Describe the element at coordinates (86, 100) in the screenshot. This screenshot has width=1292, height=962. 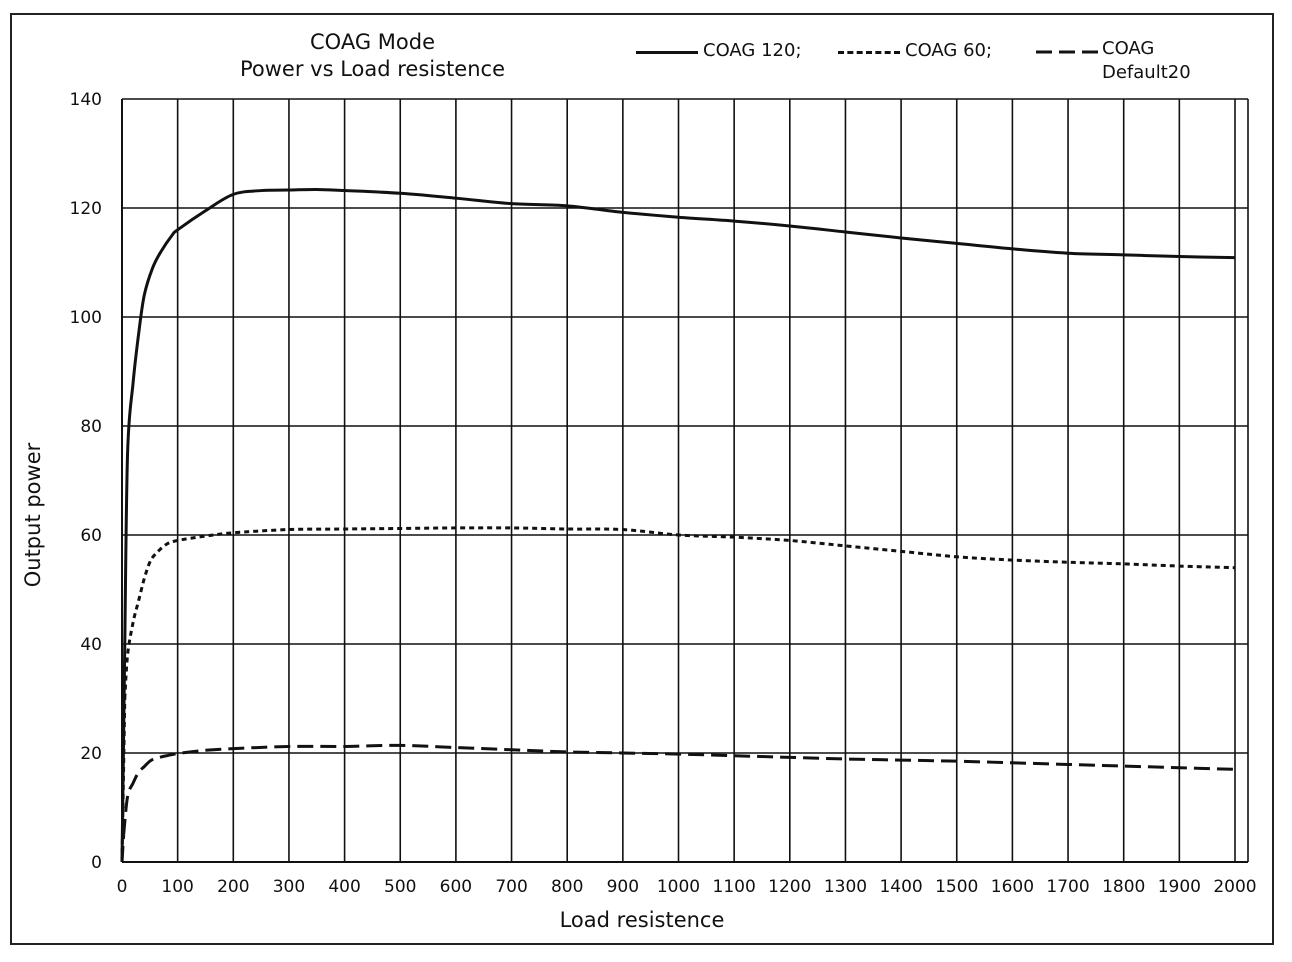
I see `y-tick-label: 140` at that location.